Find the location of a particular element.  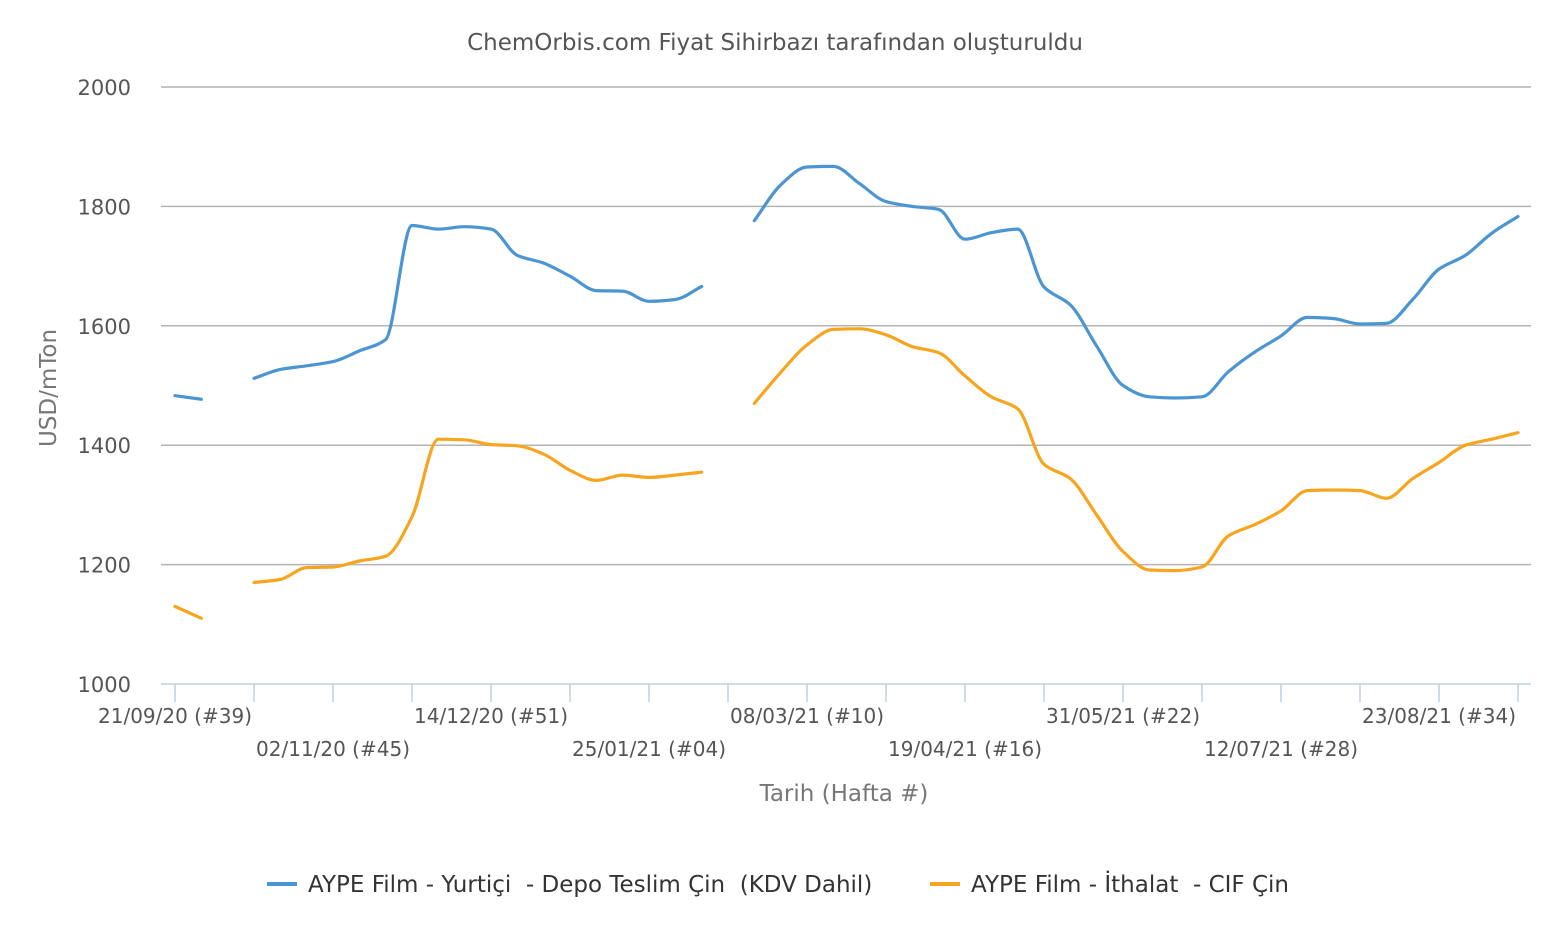

y-tick-label: 1200 is located at coordinates (104, 566).